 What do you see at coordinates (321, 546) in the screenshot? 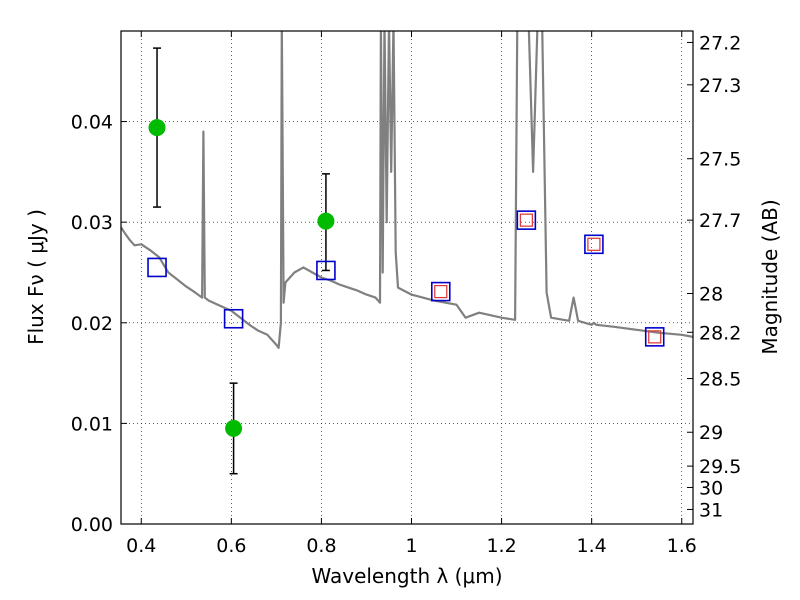
I see `x-tick-label: 0.8` at bounding box center [321, 546].